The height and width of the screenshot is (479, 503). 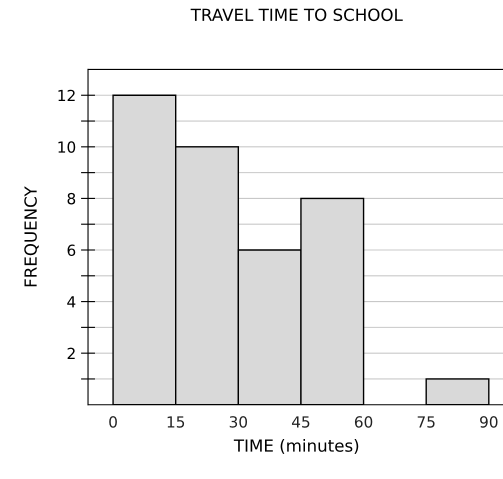 I want to click on y-tick-label: 2, so click(x=71, y=353).